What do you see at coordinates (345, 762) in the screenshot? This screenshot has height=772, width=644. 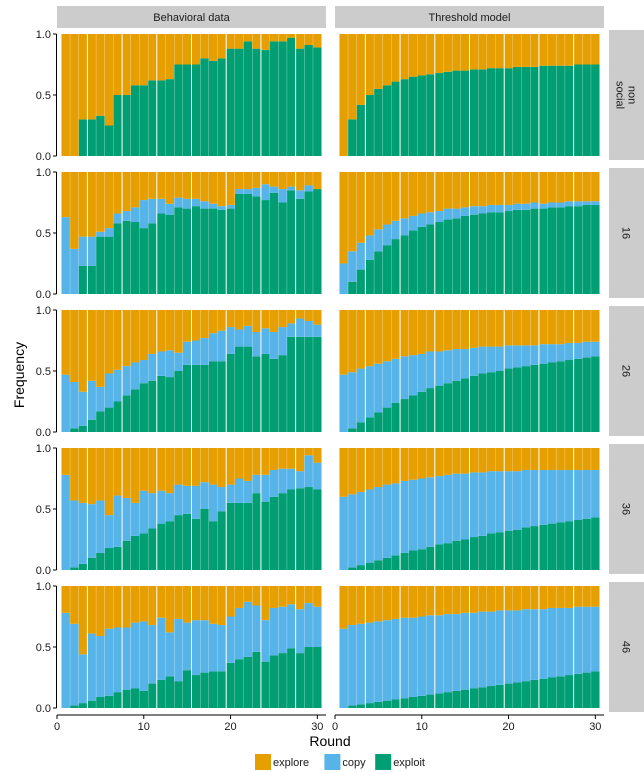 I see `legend-item-copy: copy` at bounding box center [345, 762].